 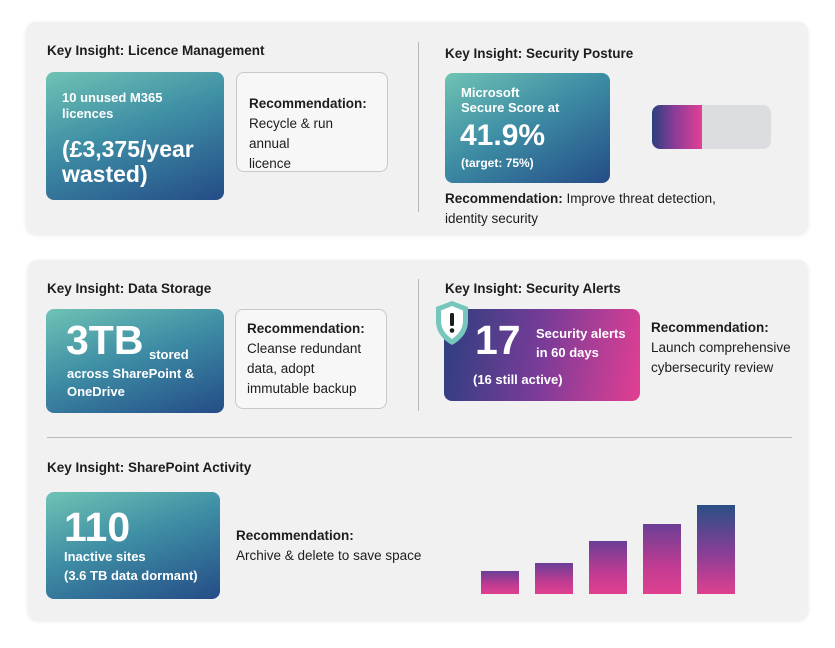 I want to click on sharepoint-heading: Key Insight: SharePoint Activity, so click(x=149, y=467).